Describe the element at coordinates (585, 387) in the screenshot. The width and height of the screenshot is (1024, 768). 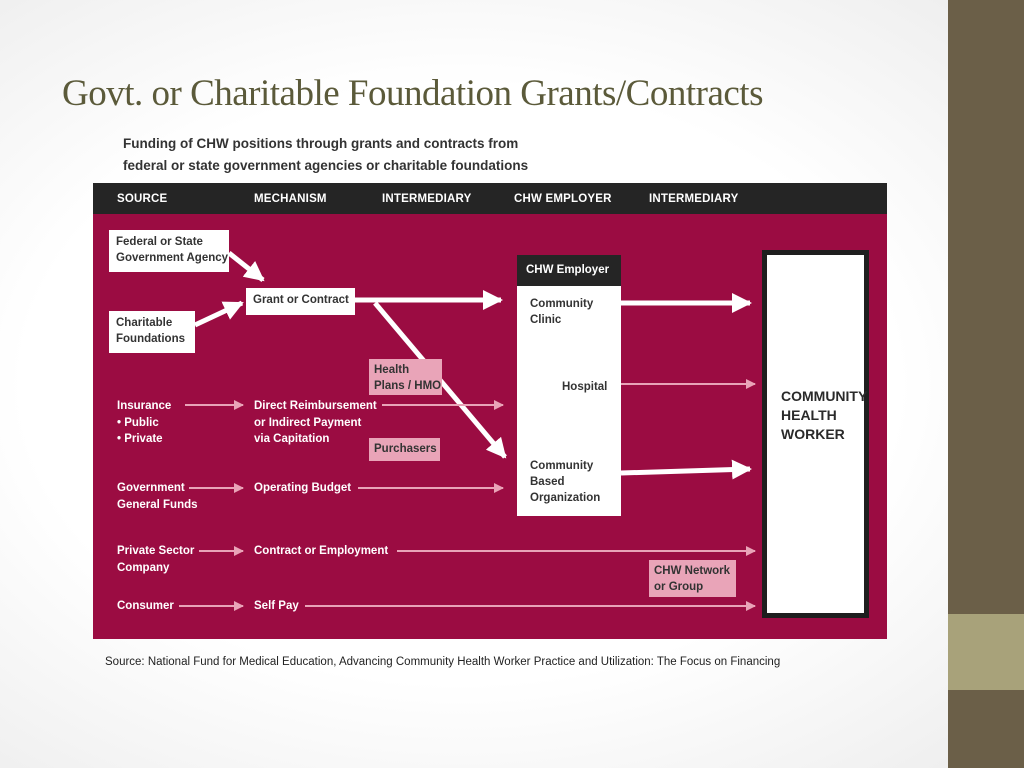
I see `employer-hospital: Hospital` at that location.